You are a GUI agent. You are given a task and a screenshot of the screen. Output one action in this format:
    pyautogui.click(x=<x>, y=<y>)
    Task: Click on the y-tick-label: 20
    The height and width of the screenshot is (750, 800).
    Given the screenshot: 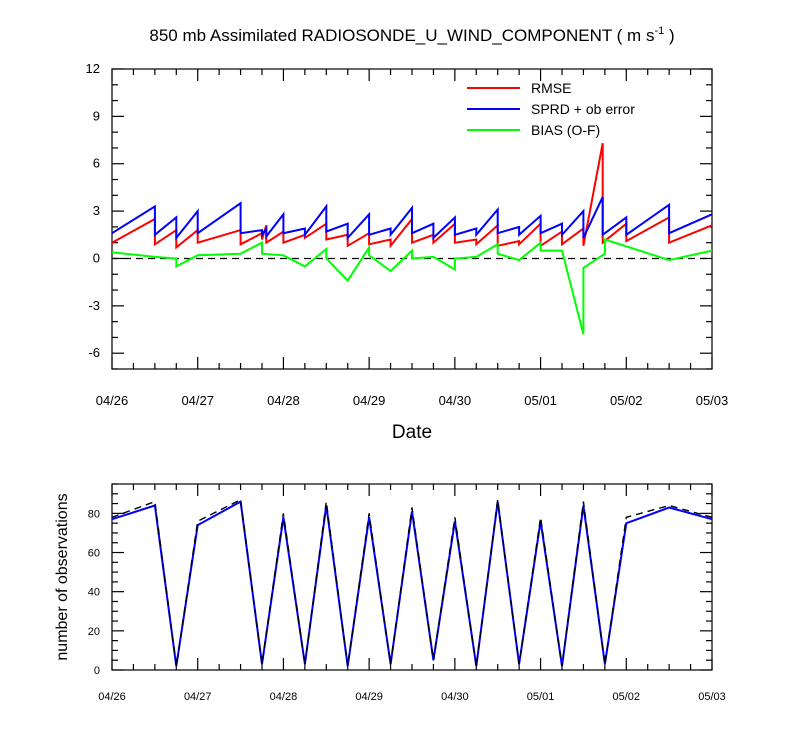 What is the action you would take?
    pyautogui.click(x=94, y=632)
    